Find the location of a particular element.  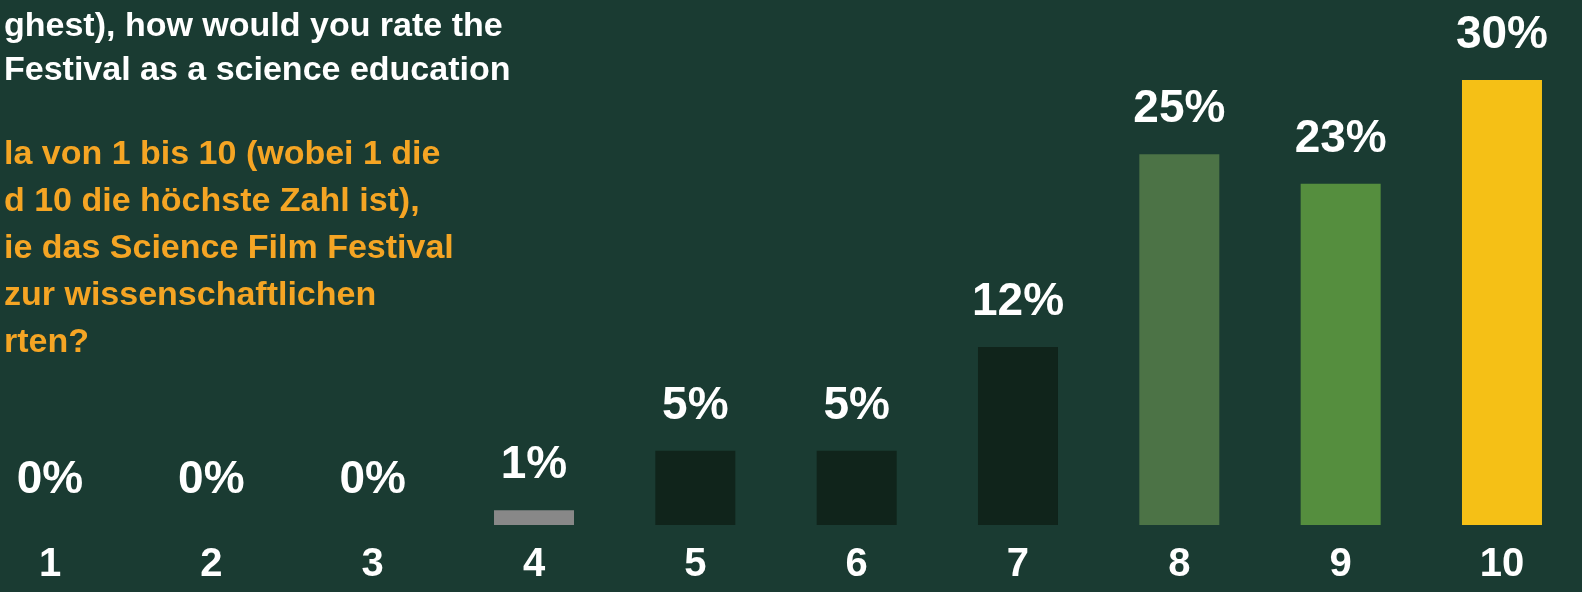

x-tick-label: 1 is located at coordinates (50, 561).